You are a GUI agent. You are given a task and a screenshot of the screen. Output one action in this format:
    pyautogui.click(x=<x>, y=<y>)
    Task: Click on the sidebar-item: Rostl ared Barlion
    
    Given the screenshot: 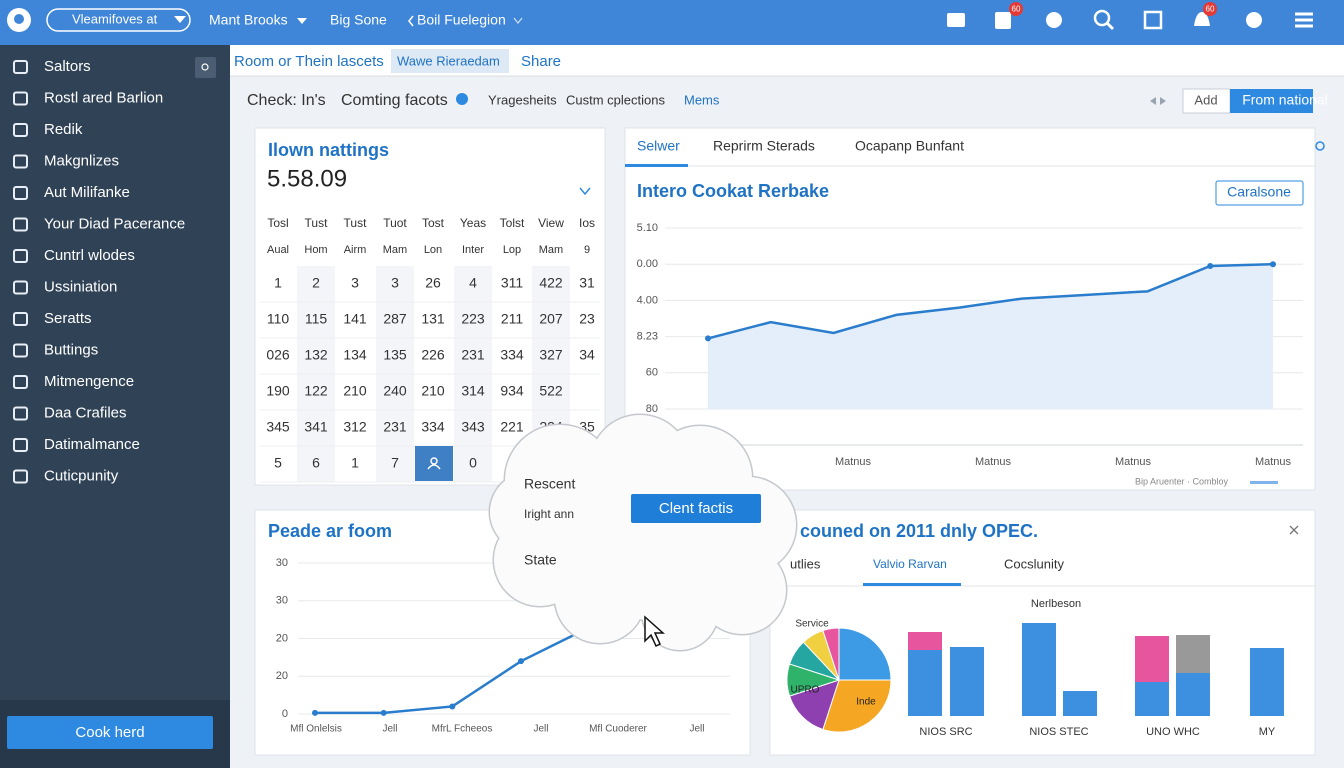 What is the action you would take?
    pyautogui.click(x=103, y=97)
    